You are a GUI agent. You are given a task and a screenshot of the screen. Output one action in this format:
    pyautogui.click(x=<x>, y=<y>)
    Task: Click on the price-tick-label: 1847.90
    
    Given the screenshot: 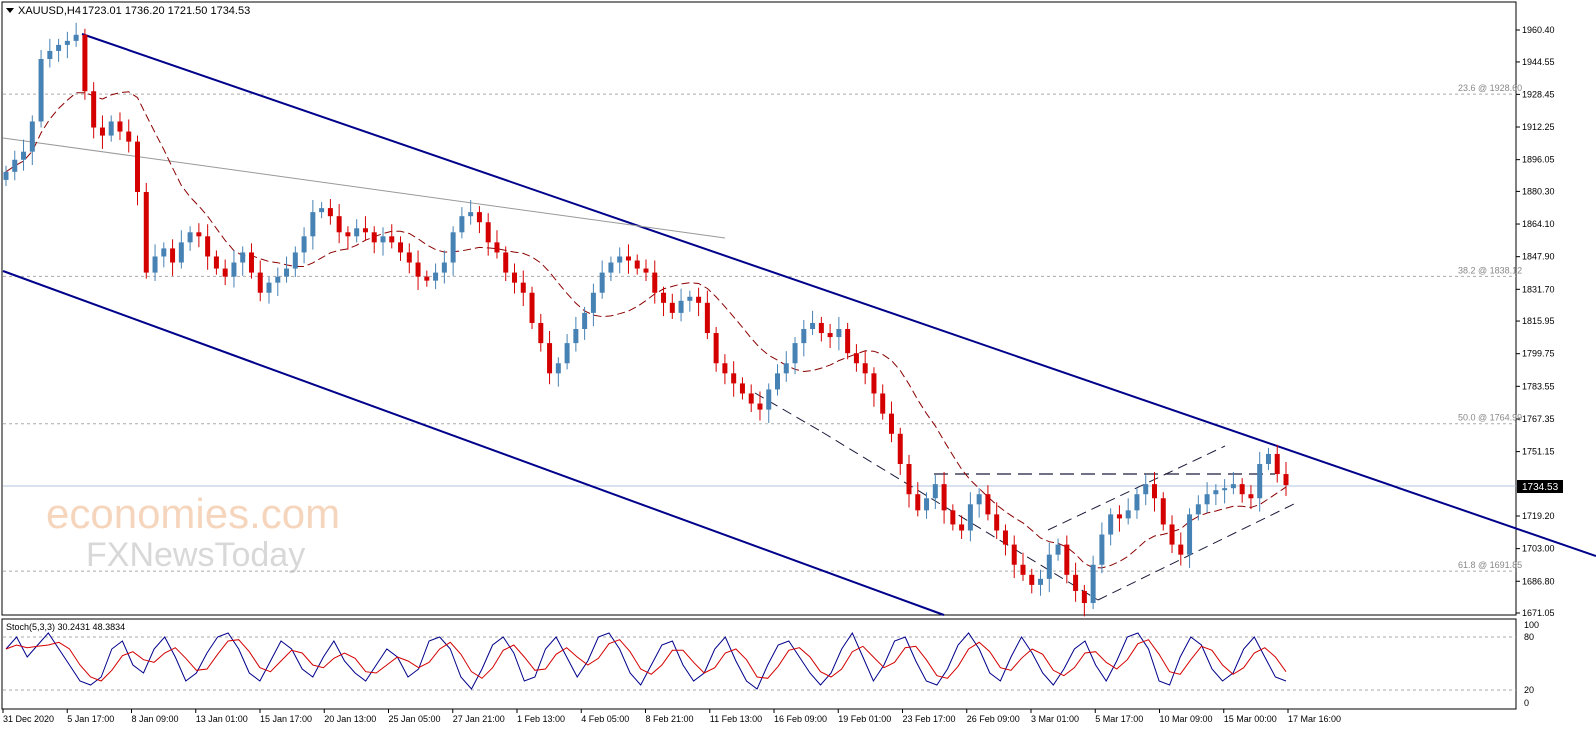 What is the action you would take?
    pyautogui.click(x=1538, y=257)
    